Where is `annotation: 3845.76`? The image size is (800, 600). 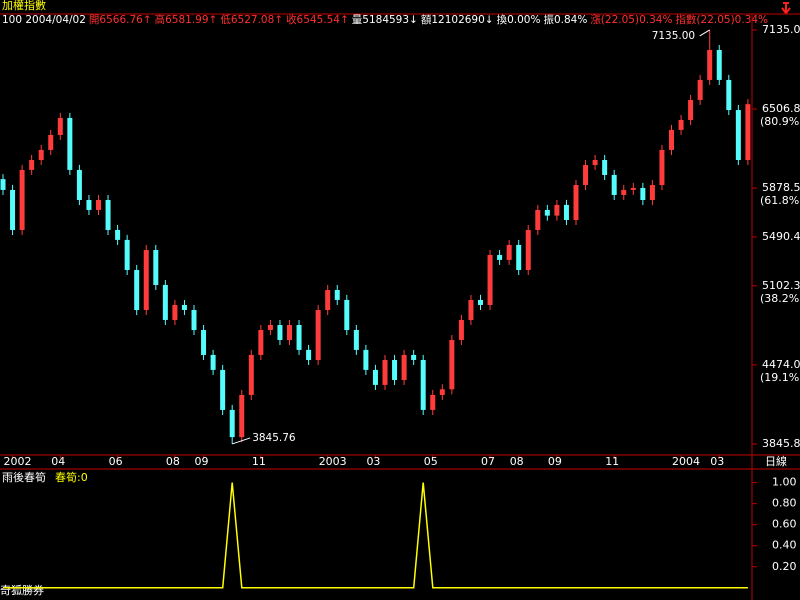 annotation: 3845.76 is located at coordinates (274, 438).